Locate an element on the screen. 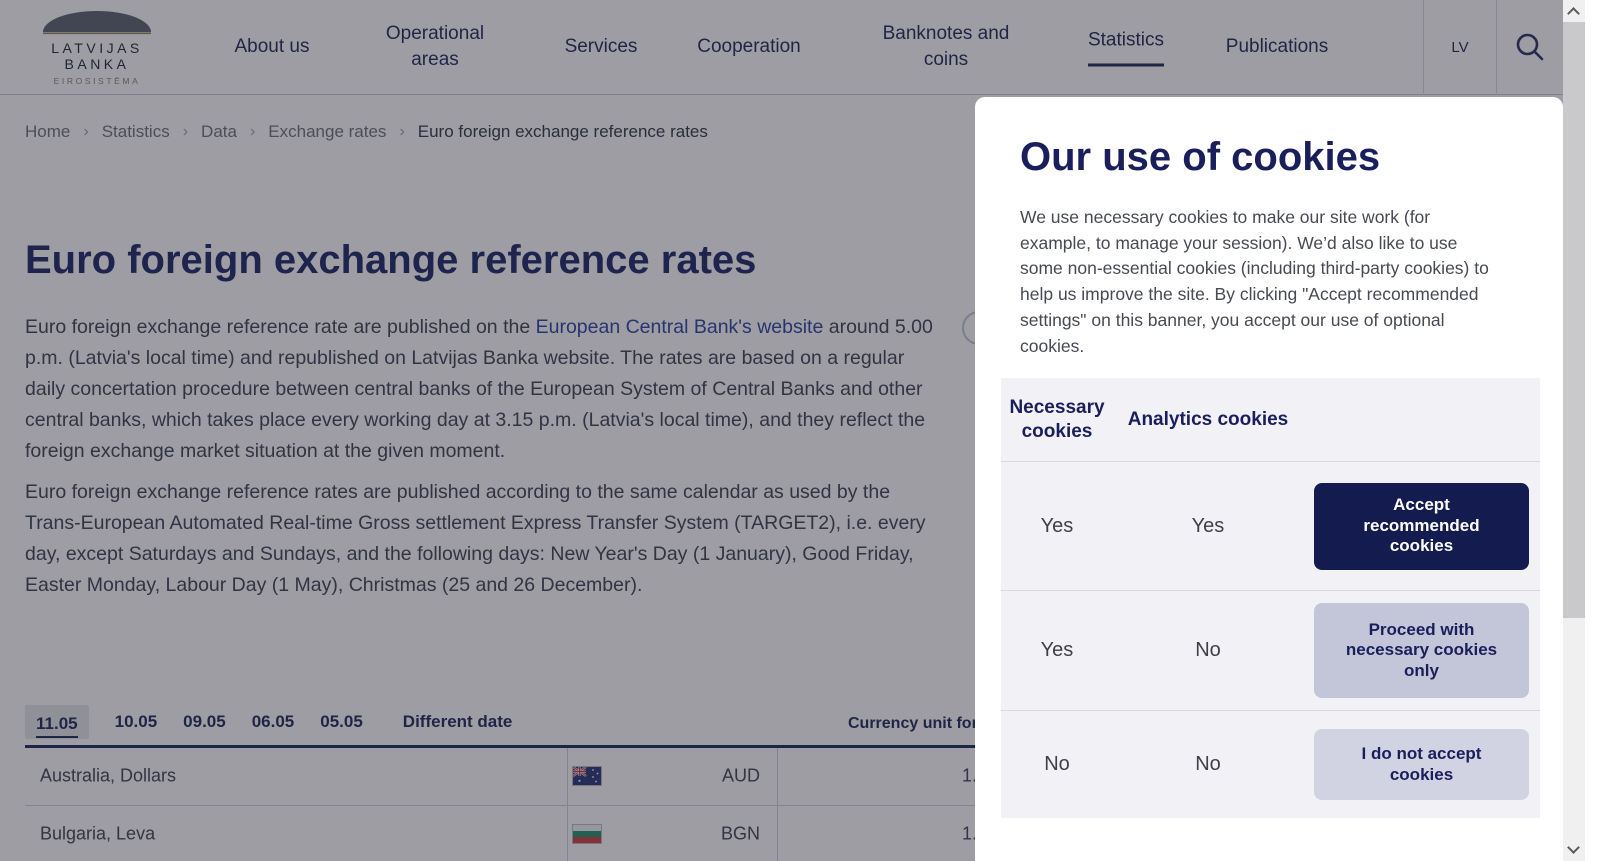 The width and height of the screenshot is (1603, 861). nav-about-us: About us is located at coordinates (272, 47).